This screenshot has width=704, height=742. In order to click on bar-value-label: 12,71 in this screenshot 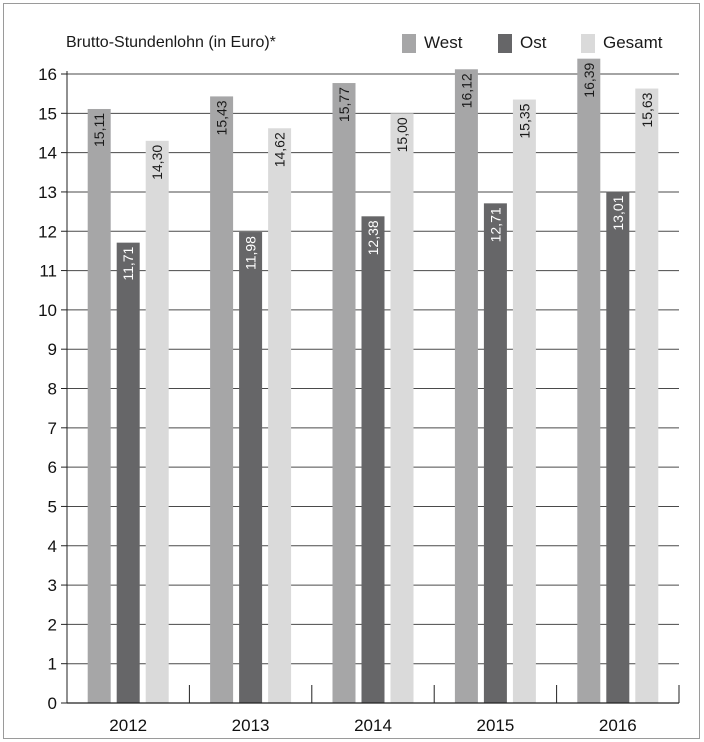, I will do `click(495, 224)`.